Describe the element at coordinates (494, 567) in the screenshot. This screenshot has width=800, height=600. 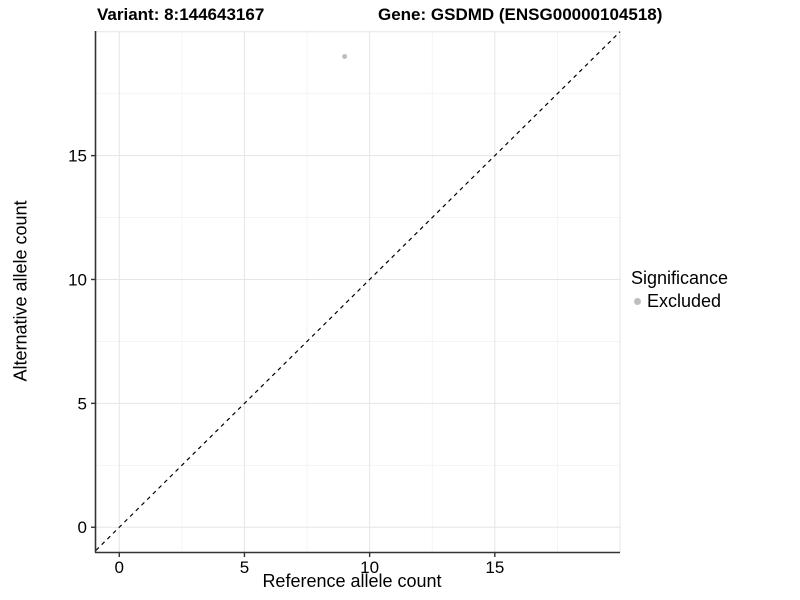
I see `x-tick-label: 15` at that location.